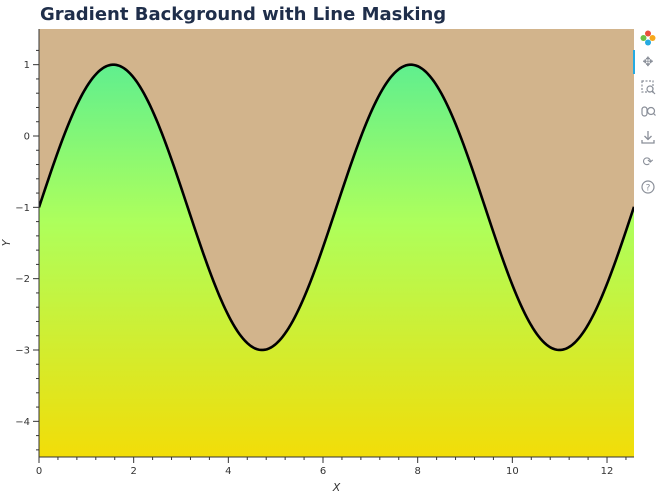  I want to click on x-tick-label: 4, so click(228, 471).